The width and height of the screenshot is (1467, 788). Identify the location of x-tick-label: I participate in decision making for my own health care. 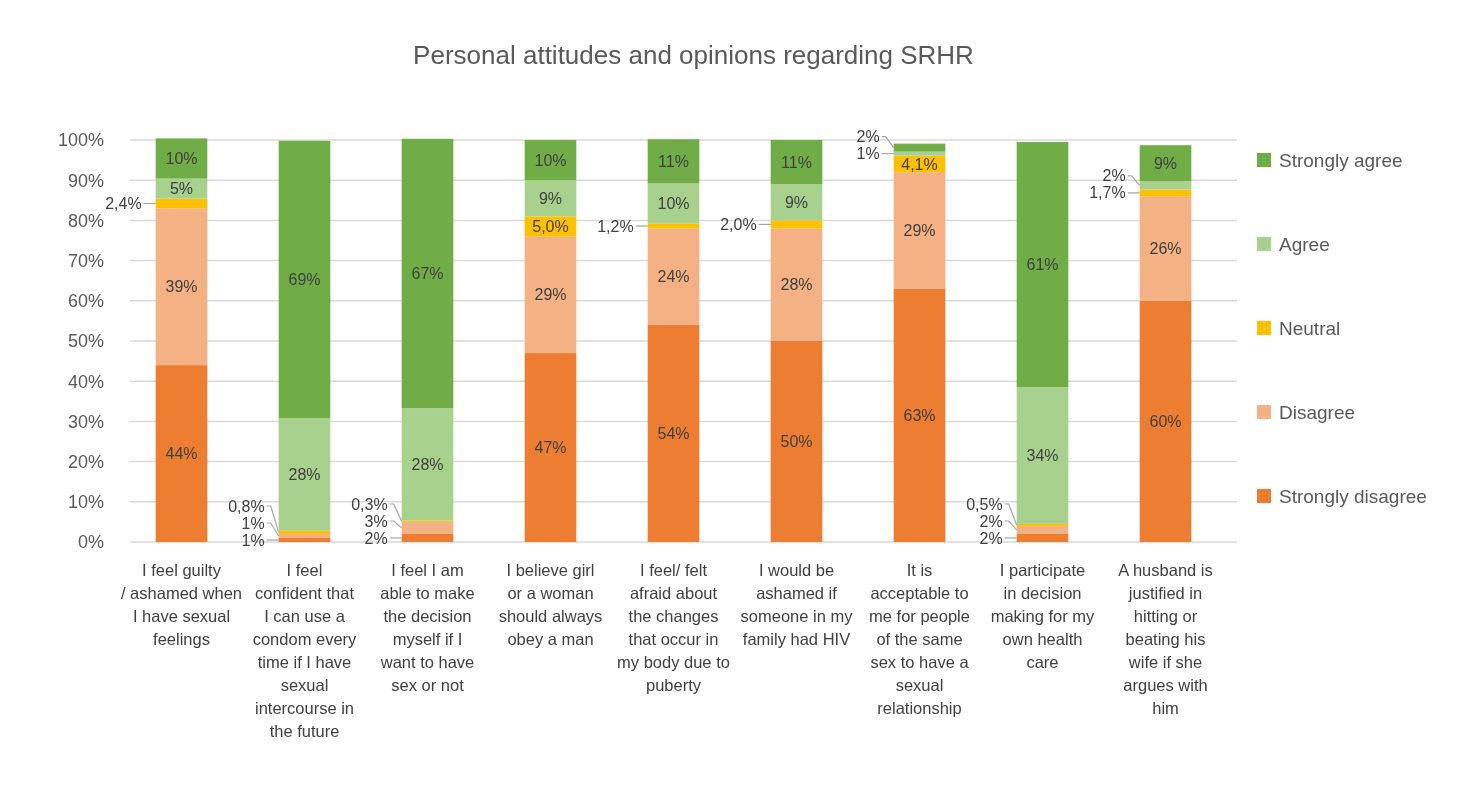
(1043, 616).